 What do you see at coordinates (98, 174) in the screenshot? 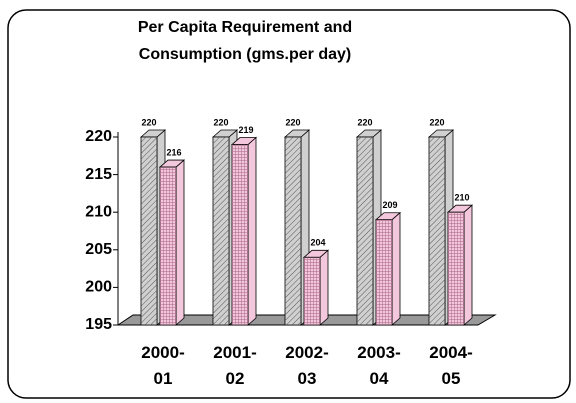
I see `y-tick-label: 215` at bounding box center [98, 174].